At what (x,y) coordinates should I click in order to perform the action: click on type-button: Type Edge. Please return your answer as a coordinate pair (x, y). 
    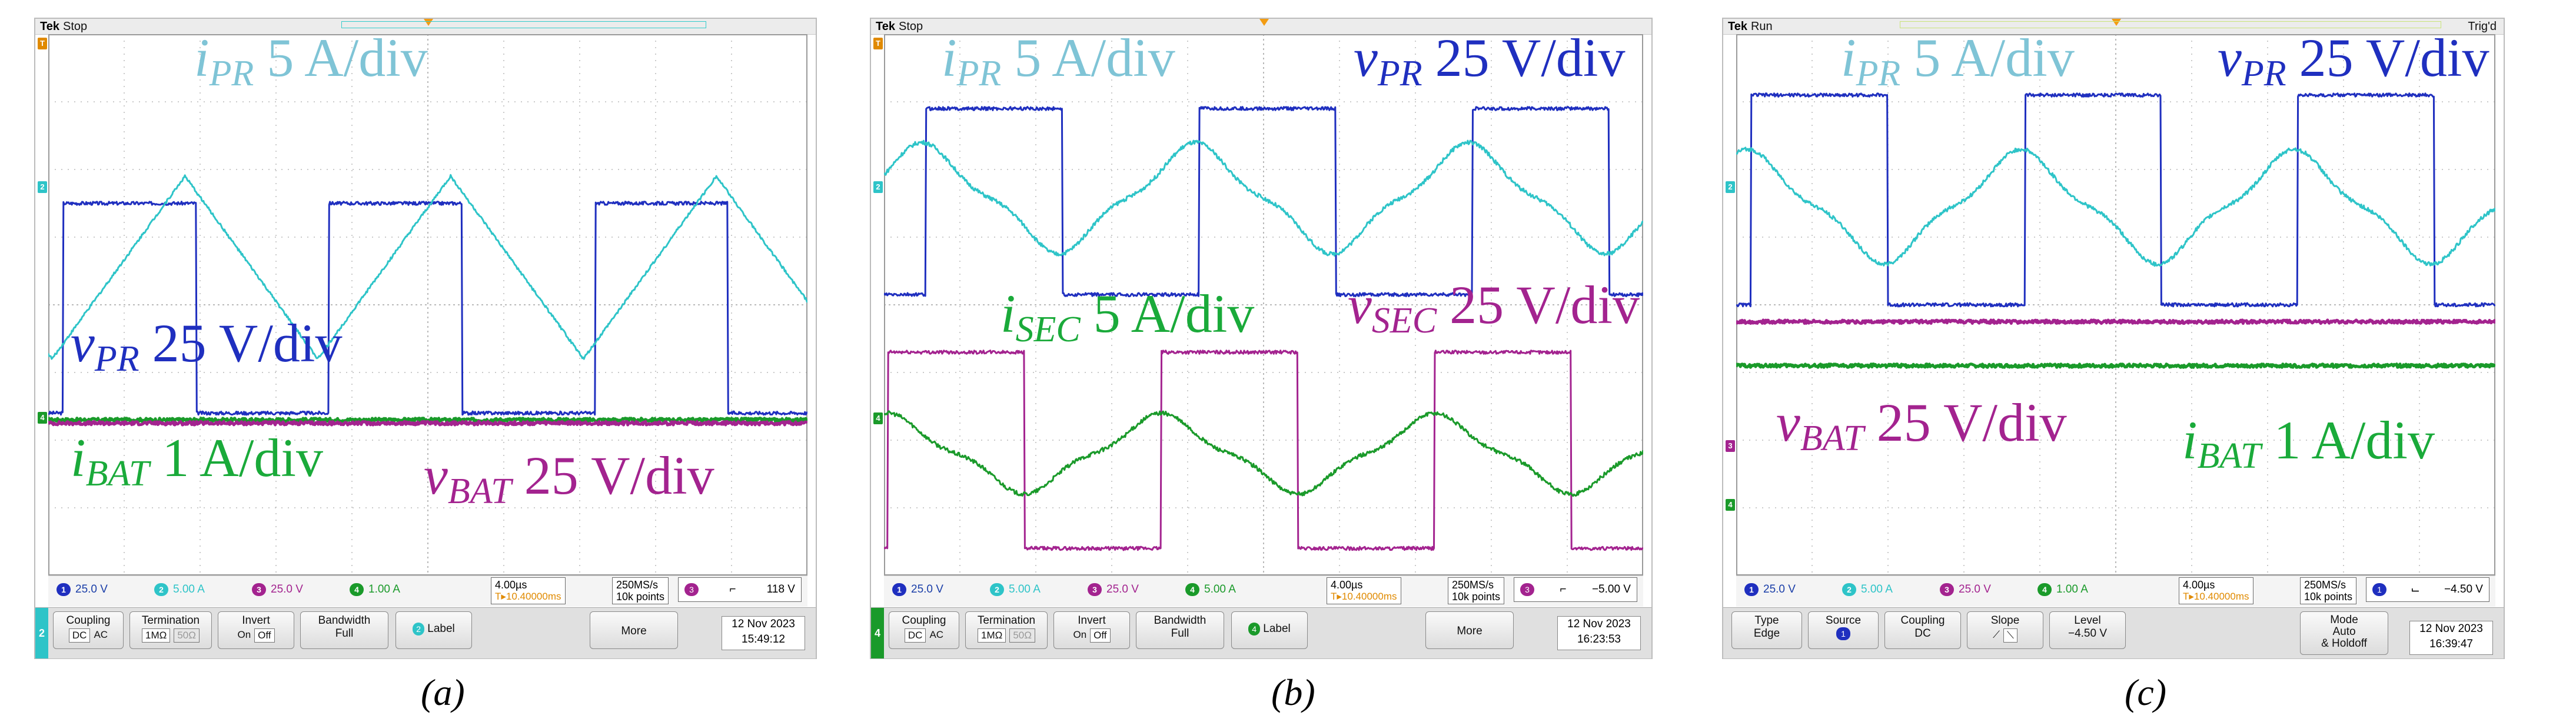
    Looking at the image, I should click on (1766, 630).